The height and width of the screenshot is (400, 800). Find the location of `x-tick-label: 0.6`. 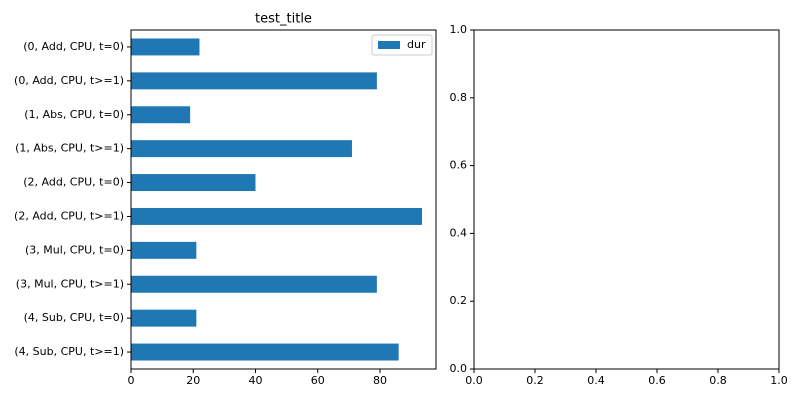

x-tick-label: 0.6 is located at coordinates (657, 380).